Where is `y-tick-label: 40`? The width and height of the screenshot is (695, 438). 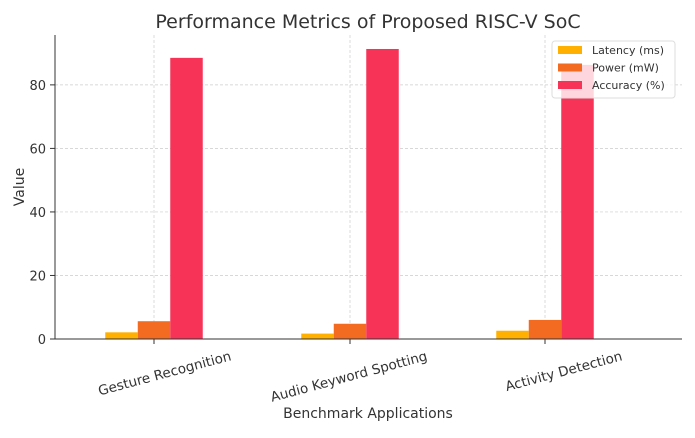
y-tick-label: 40 is located at coordinates (37, 213).